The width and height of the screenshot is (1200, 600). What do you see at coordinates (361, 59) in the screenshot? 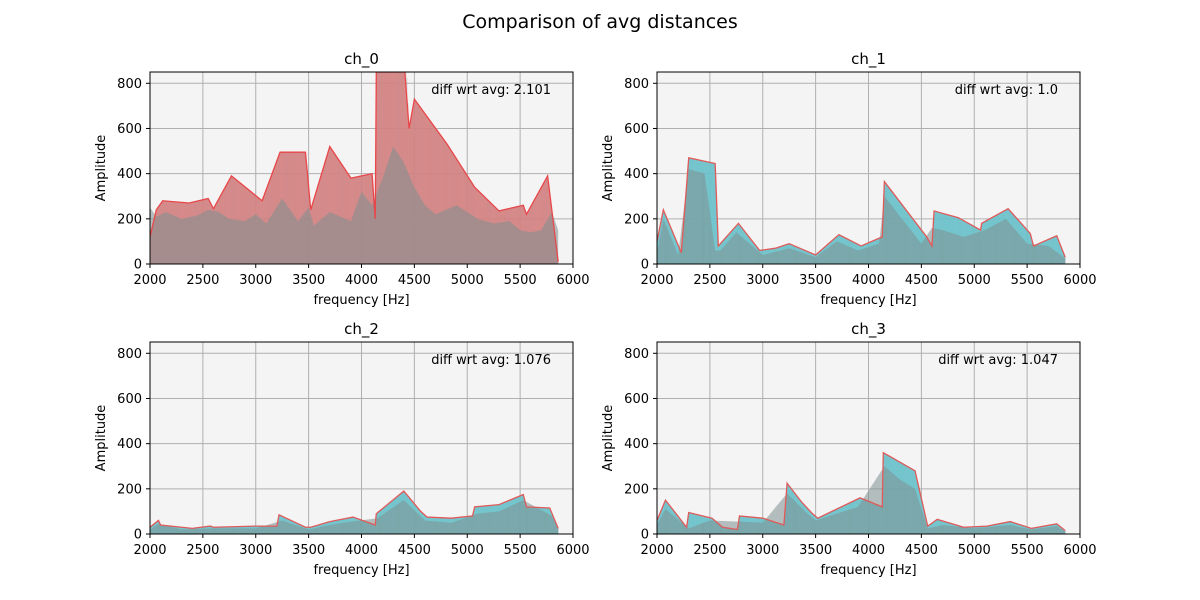
I see `subplot-title: ch_0` at bounding box center [361, 59].